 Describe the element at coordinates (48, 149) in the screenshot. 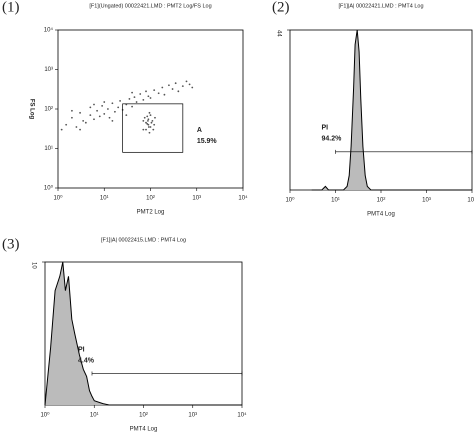

I see `y-tick-label: 10¹` at that location.